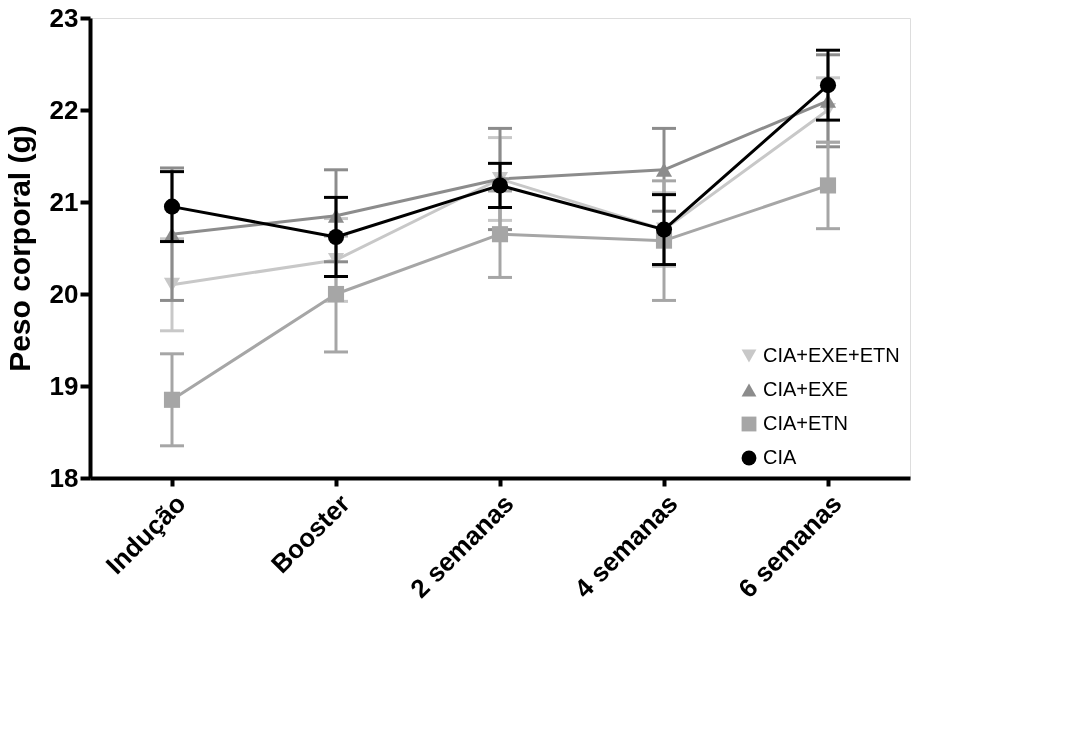 The width and height of the screenshot is (1066, 741). I want to click on y-axis-title: Peso corporal (g), so click(19, 248).